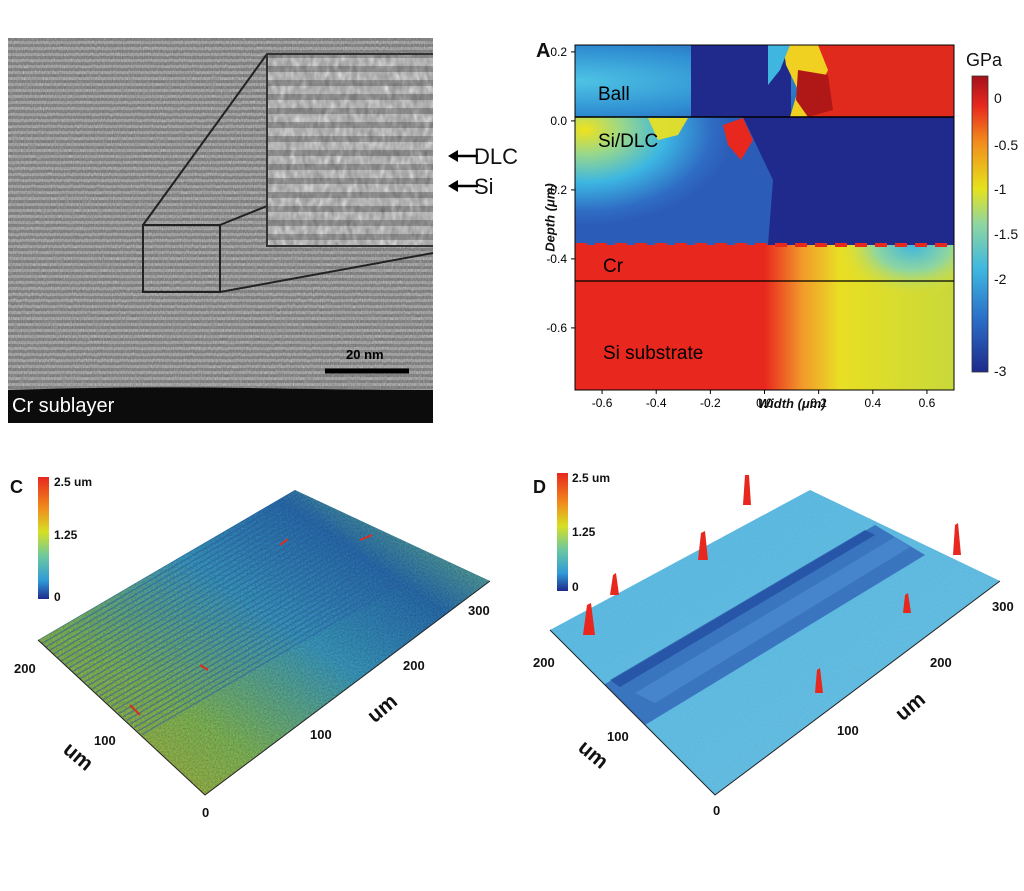 This screenshot has width=1024, height=891. Describe the element at coordinates (653, 353) in the screenshot. I see `si-substrate-label: Si substrate` at that location.